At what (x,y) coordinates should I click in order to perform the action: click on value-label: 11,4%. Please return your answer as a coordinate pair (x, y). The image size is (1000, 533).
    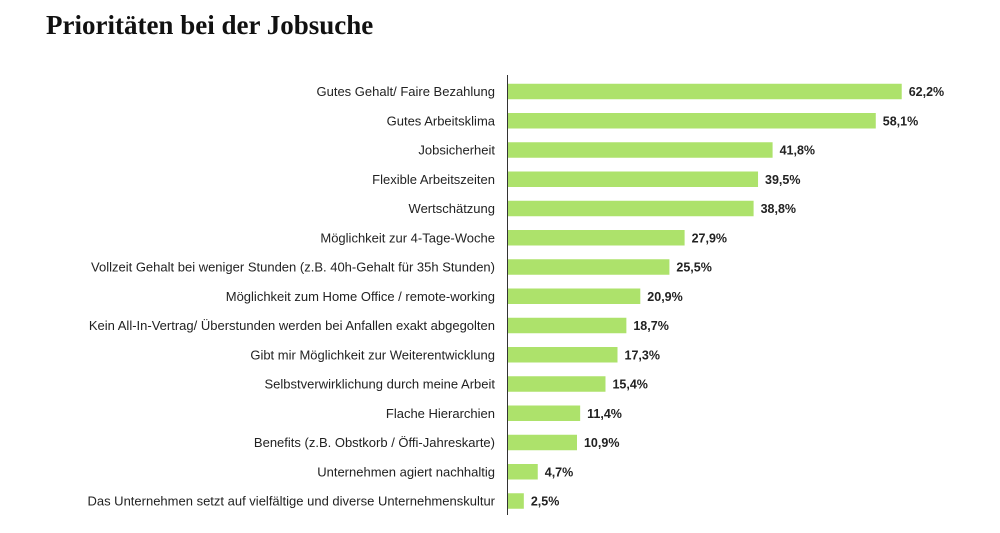
    Looking at the image, I should click on (604, 414).